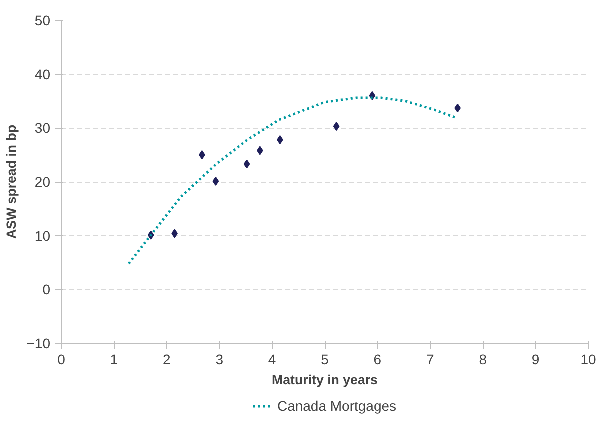 The image size is (611, 432). I want to click on x-tick-label: 8, so click(483, 360).